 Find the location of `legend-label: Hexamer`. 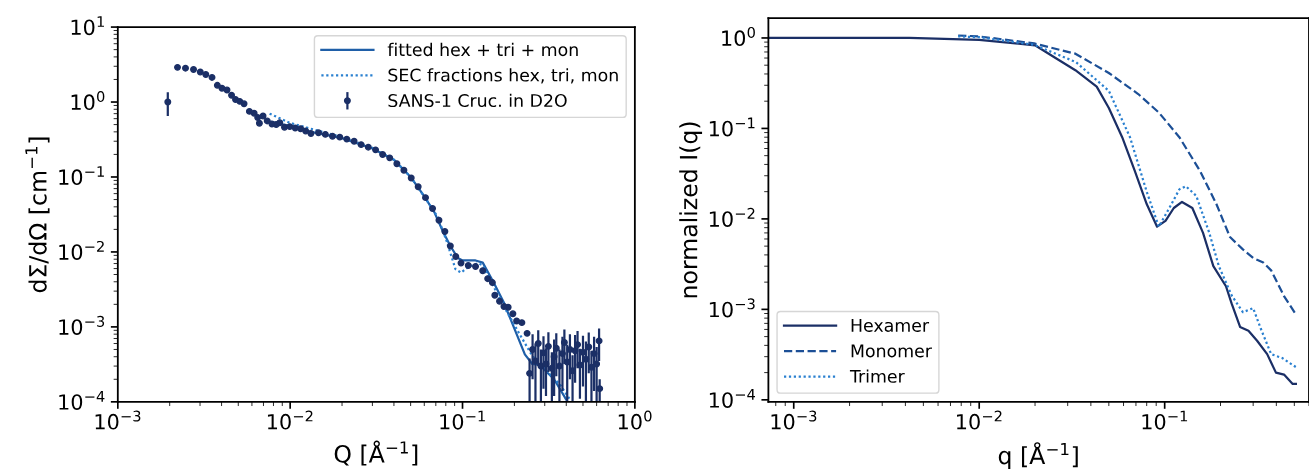

legend-label: Hexamer is located at coordinates (890, 325).